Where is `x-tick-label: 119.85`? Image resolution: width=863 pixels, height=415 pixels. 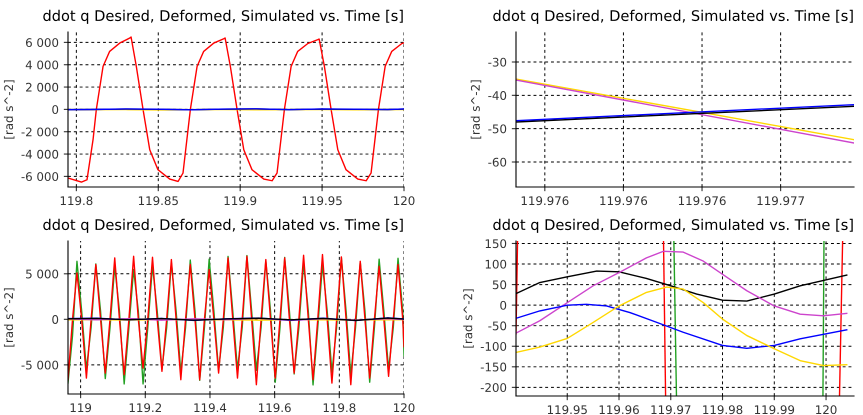
x-tick-label: 119.85 is located at coordinates (158, 201).